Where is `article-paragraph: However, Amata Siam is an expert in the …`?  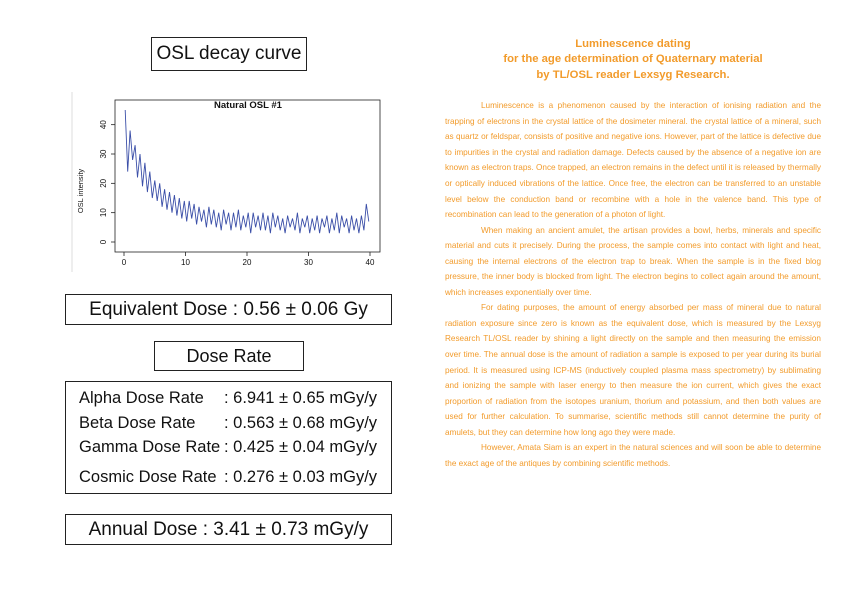 article-paragraph: However, Amata Siam is an expert in the … is located at coordinates (633, 455).